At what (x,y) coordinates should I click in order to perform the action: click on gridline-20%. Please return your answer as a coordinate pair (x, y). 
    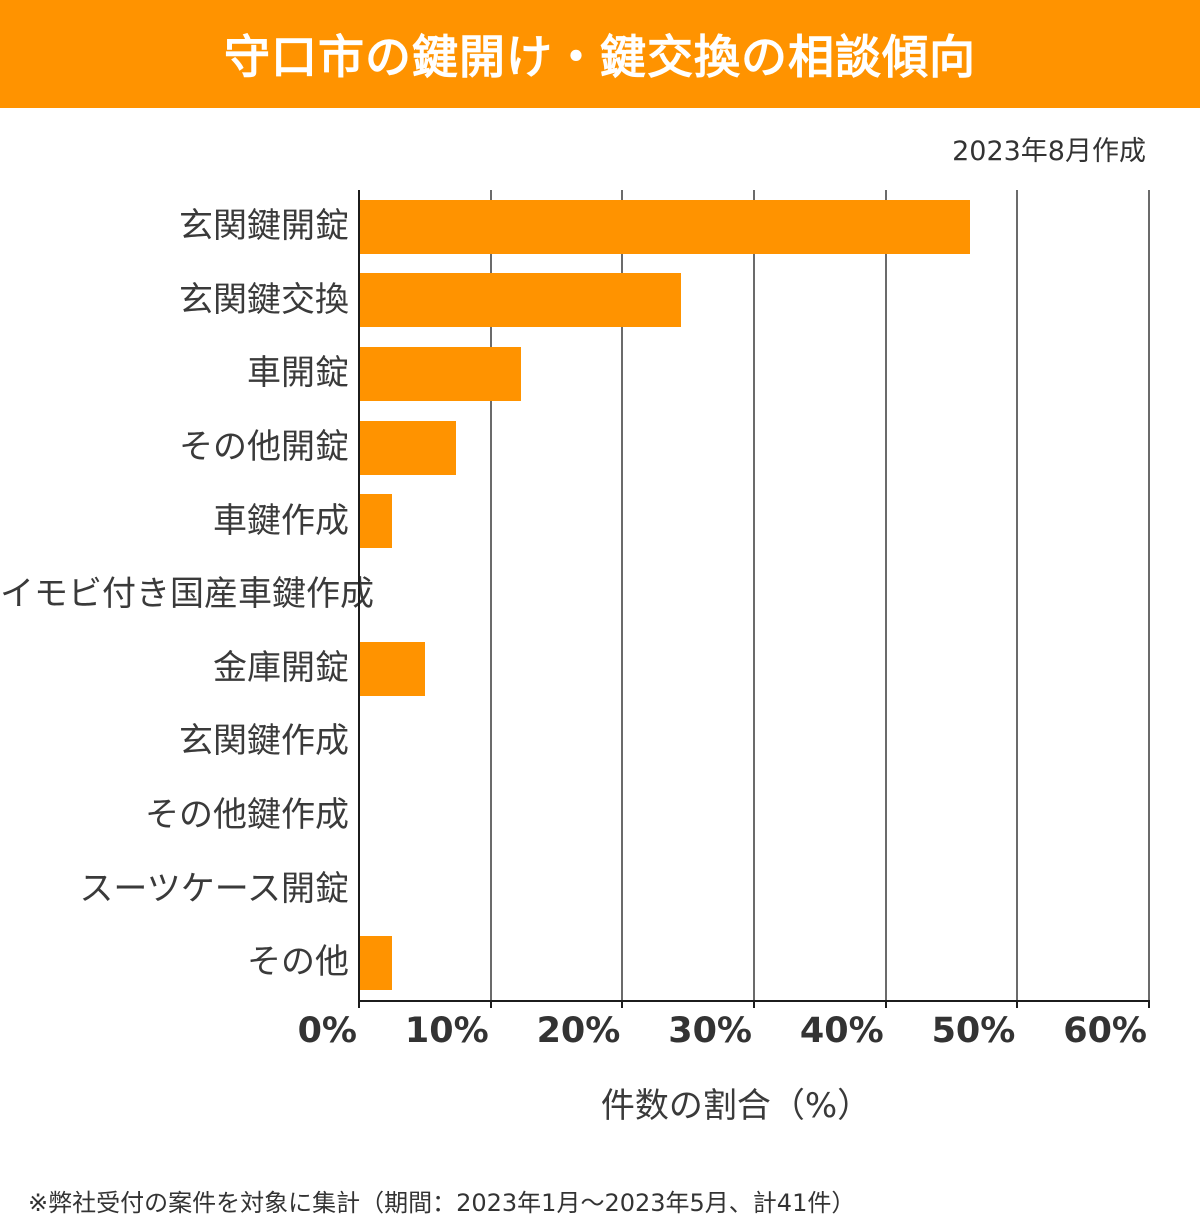
    Looking at the image, I should click on (622, 595).